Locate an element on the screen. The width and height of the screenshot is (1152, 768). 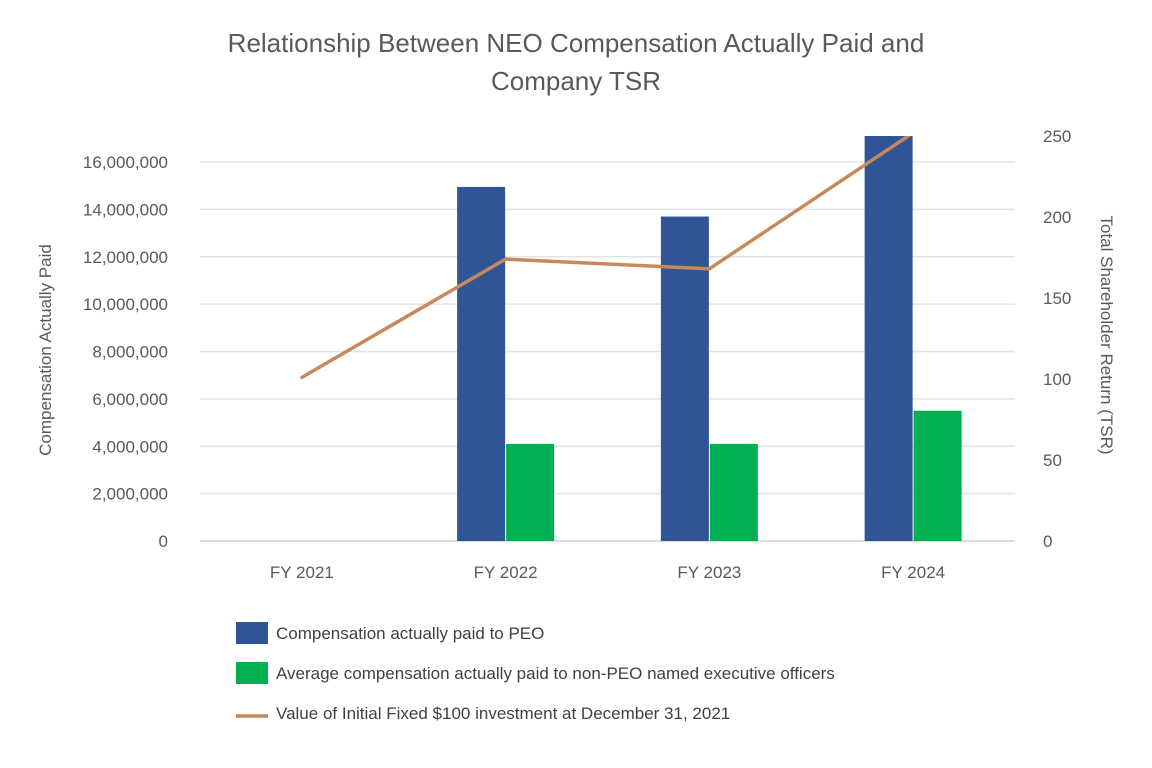
y-tick-label: 4,000,000 is located at coordinates (130, 446).